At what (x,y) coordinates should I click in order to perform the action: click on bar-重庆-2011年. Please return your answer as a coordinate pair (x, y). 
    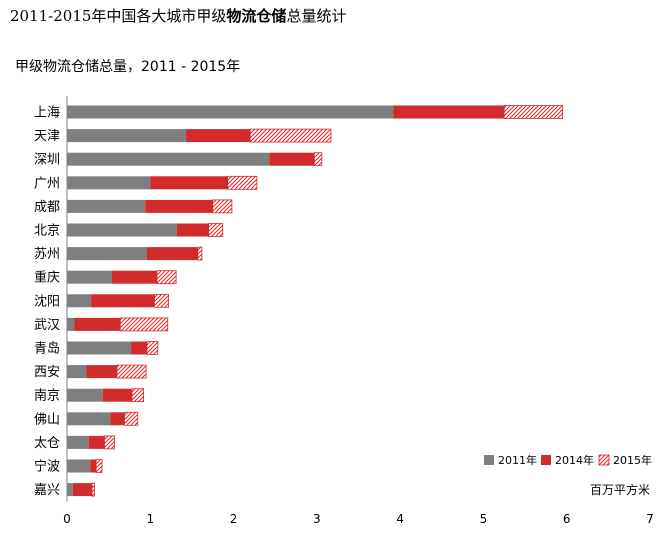
    Looking at the image, I should click on (89, 277).